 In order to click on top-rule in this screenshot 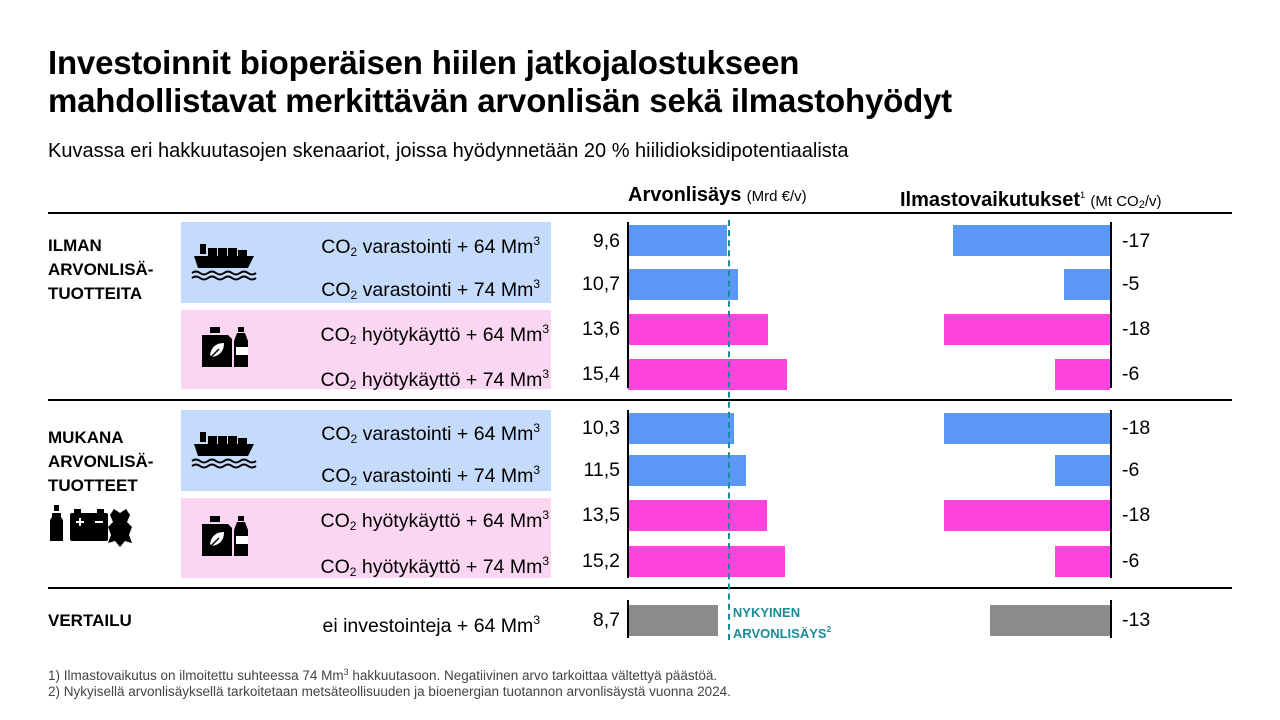, I will do `click(640, 213)`.